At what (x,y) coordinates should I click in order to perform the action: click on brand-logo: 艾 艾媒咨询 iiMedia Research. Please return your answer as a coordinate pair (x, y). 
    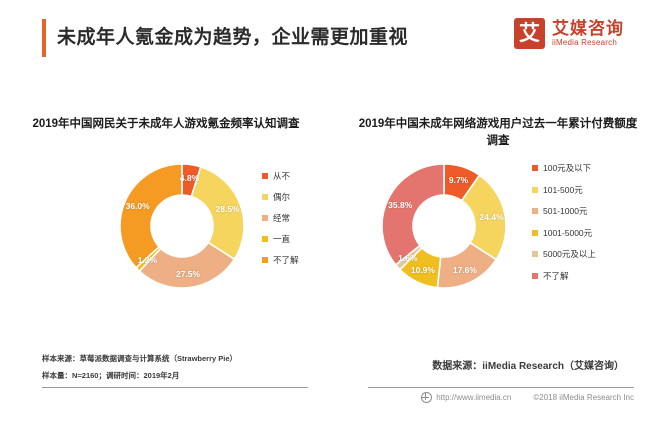
    Looking at the image, I should click on (569, 33).